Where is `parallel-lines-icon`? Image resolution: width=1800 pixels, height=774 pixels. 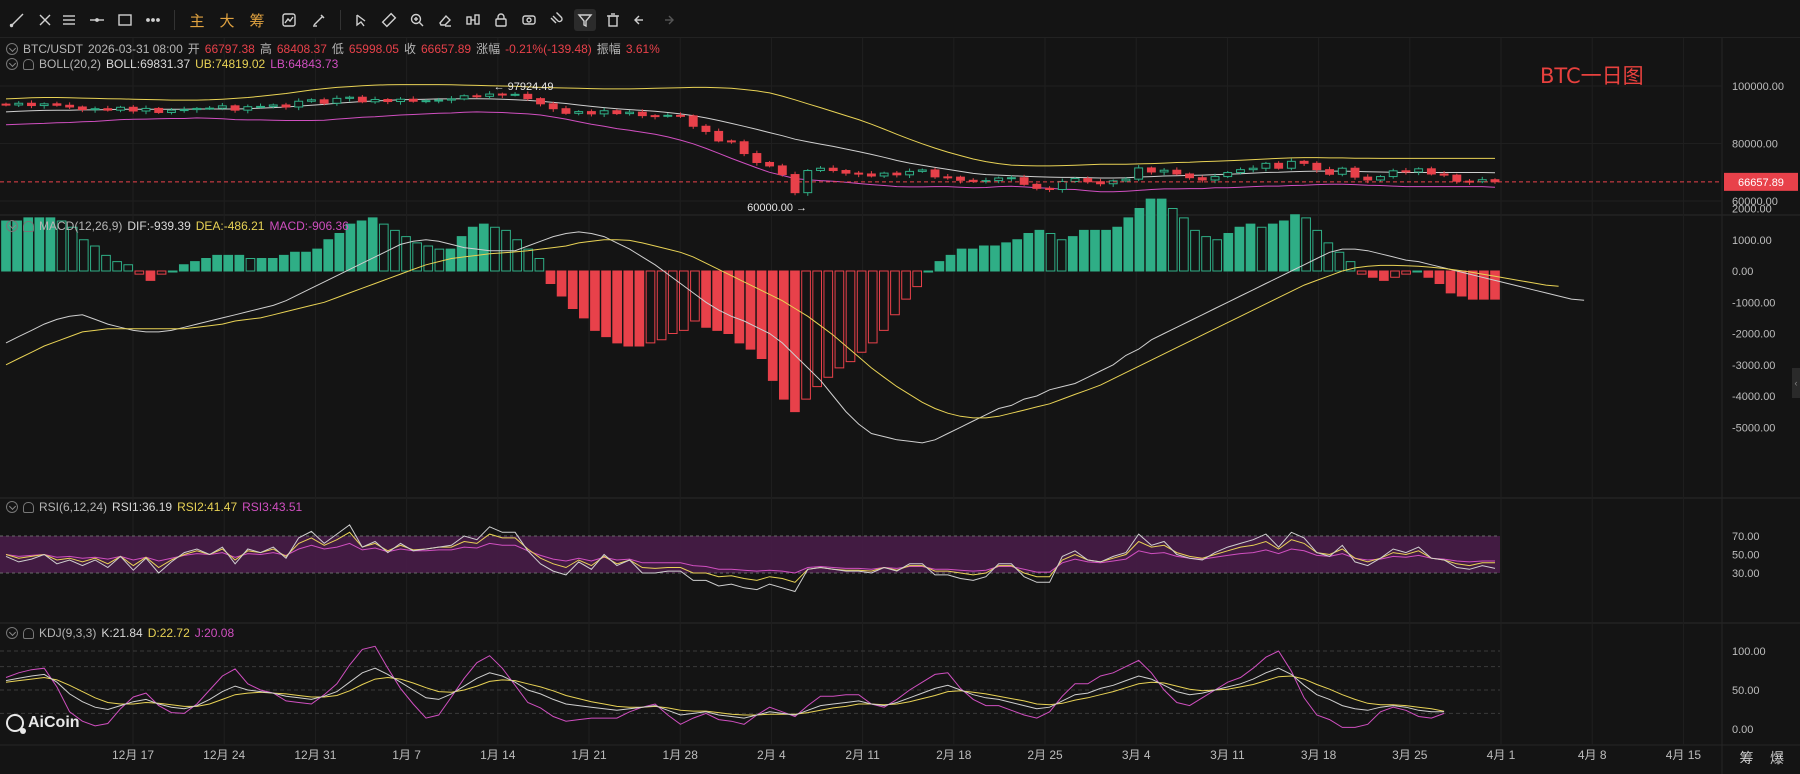
parallel-lines-icon is located at coordinates (69, 20).